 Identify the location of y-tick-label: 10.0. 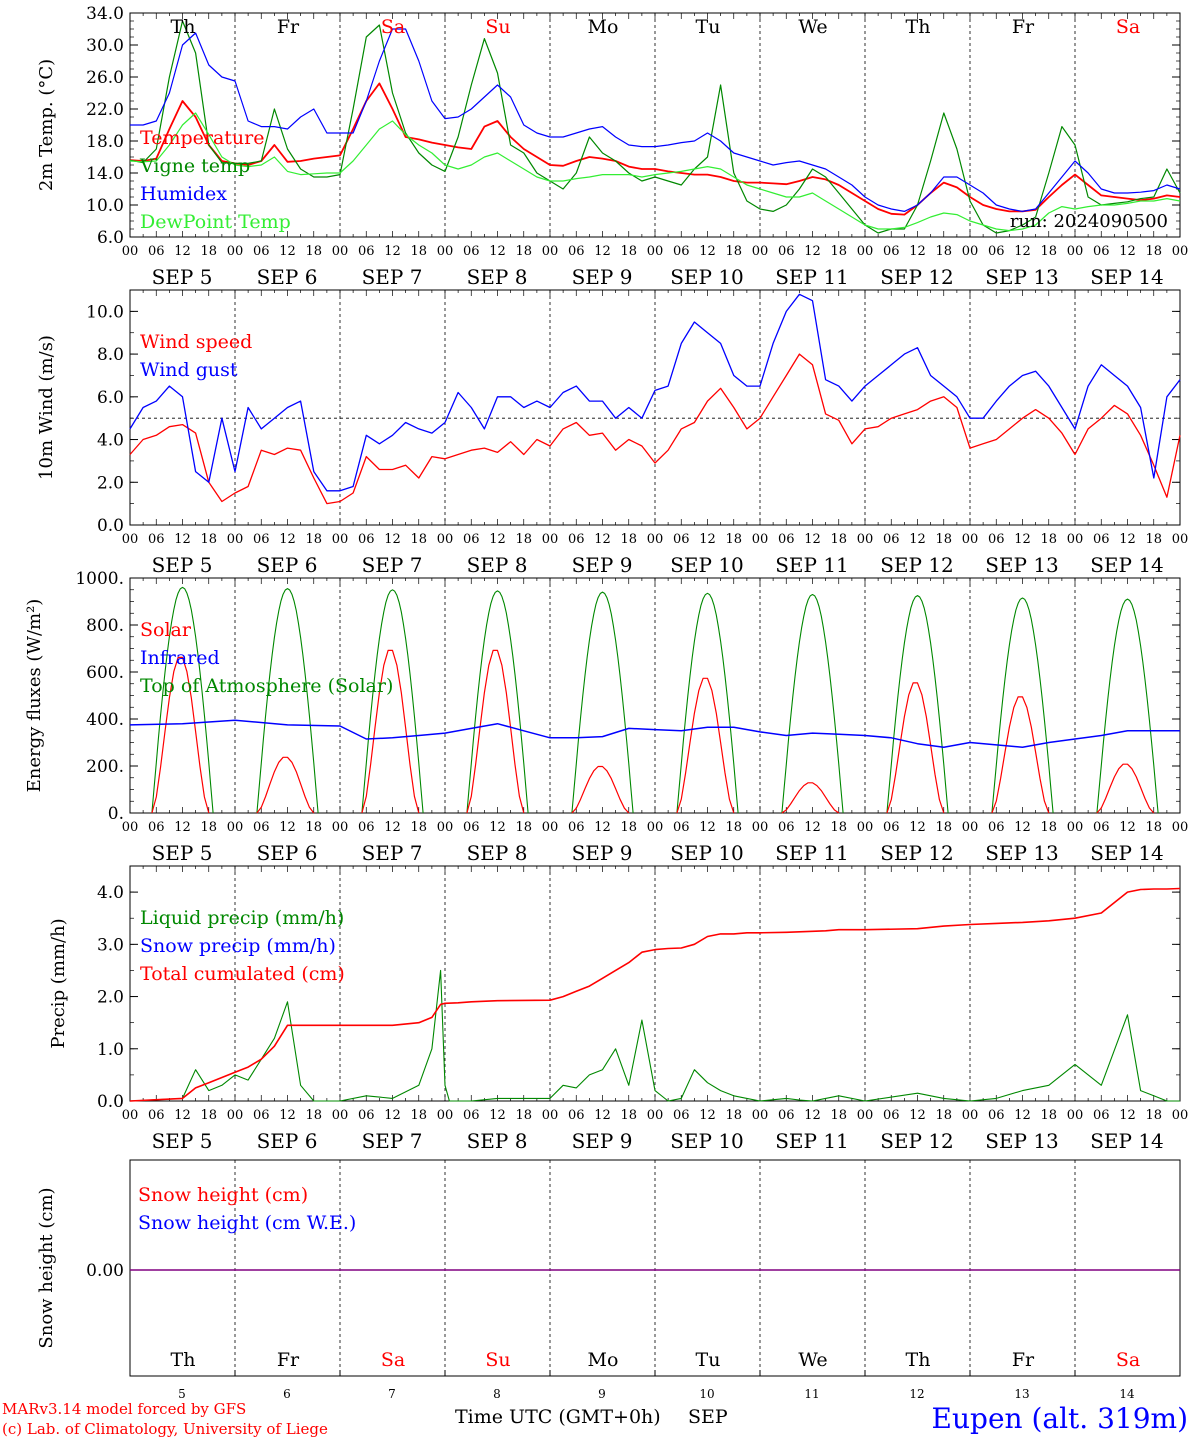
(105, 206).